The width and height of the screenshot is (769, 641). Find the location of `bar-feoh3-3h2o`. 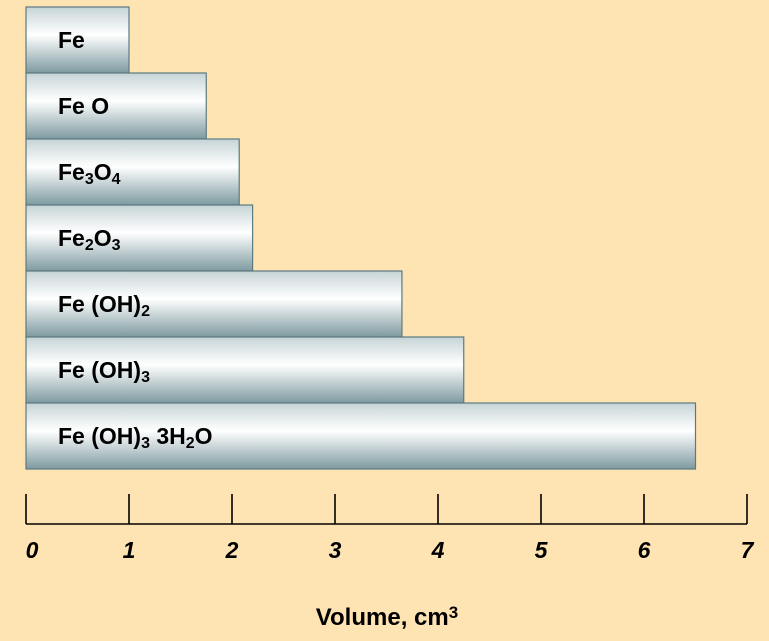

bar-feoh3-3h2o is located at coordinates (361, 436).